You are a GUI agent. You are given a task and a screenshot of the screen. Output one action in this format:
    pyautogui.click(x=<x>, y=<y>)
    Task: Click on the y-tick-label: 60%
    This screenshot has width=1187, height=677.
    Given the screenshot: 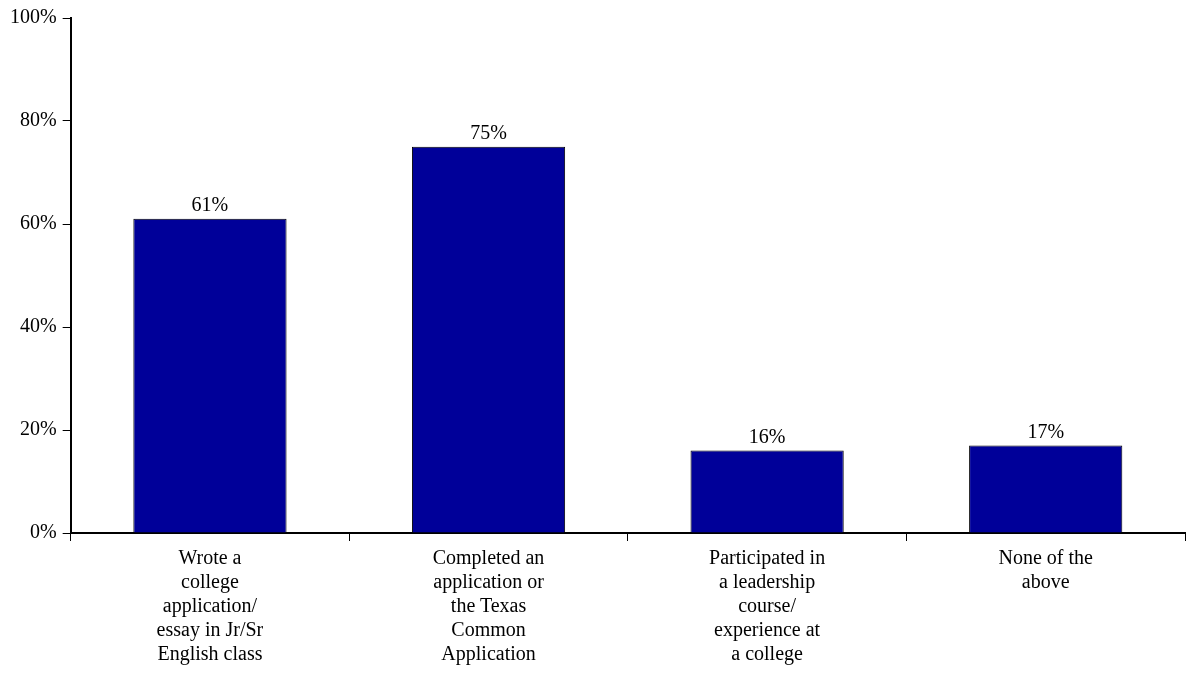 What is the action you would take?
    pyautogui.click(x=38, y=222)
    